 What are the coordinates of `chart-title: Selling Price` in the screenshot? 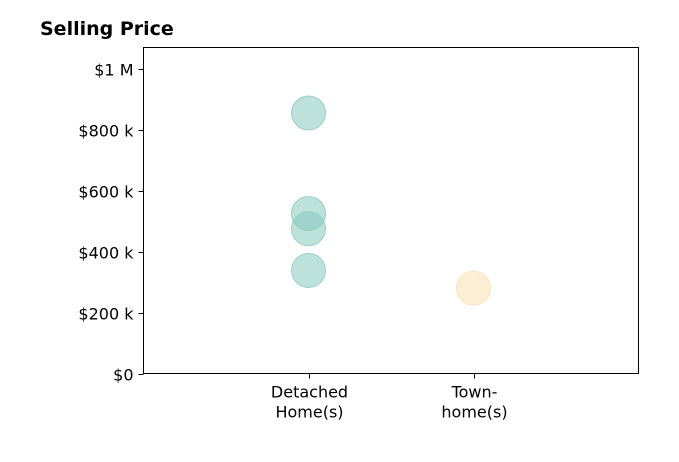 It's located at (107, 29).